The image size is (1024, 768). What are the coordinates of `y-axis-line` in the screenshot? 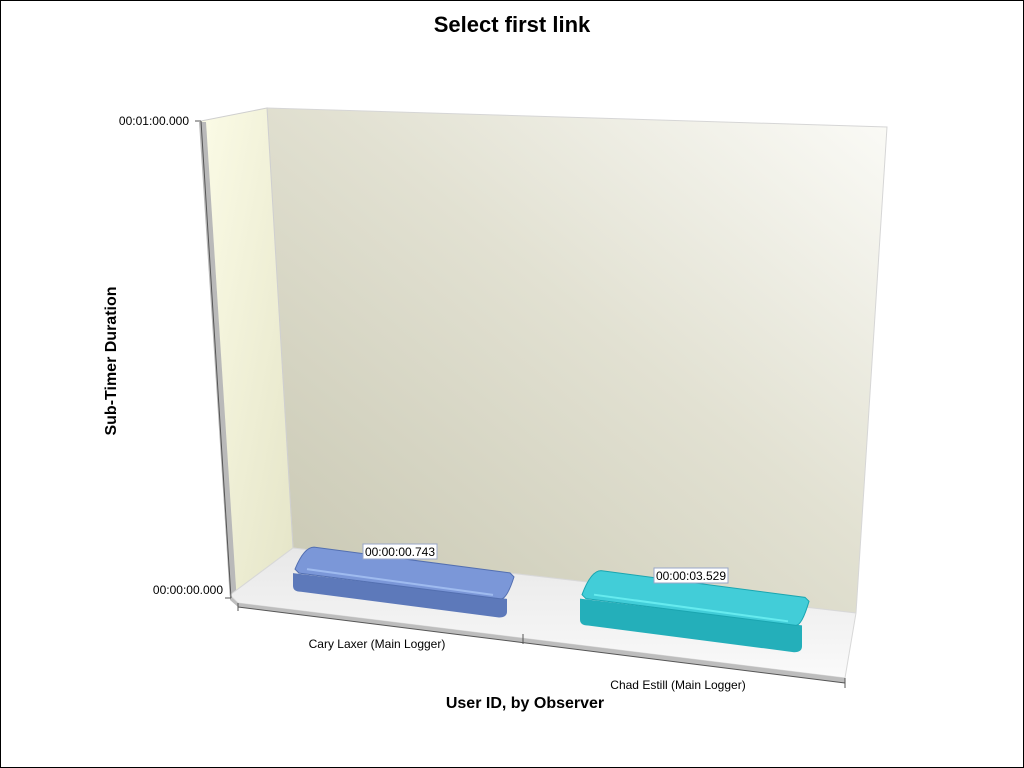 It's located at (216, 359).